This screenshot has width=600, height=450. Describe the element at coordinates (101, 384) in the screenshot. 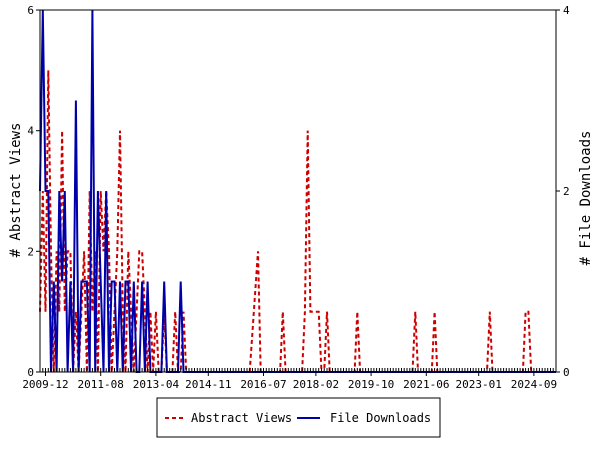

I see `x-tick-label: 2011-08` at that location.